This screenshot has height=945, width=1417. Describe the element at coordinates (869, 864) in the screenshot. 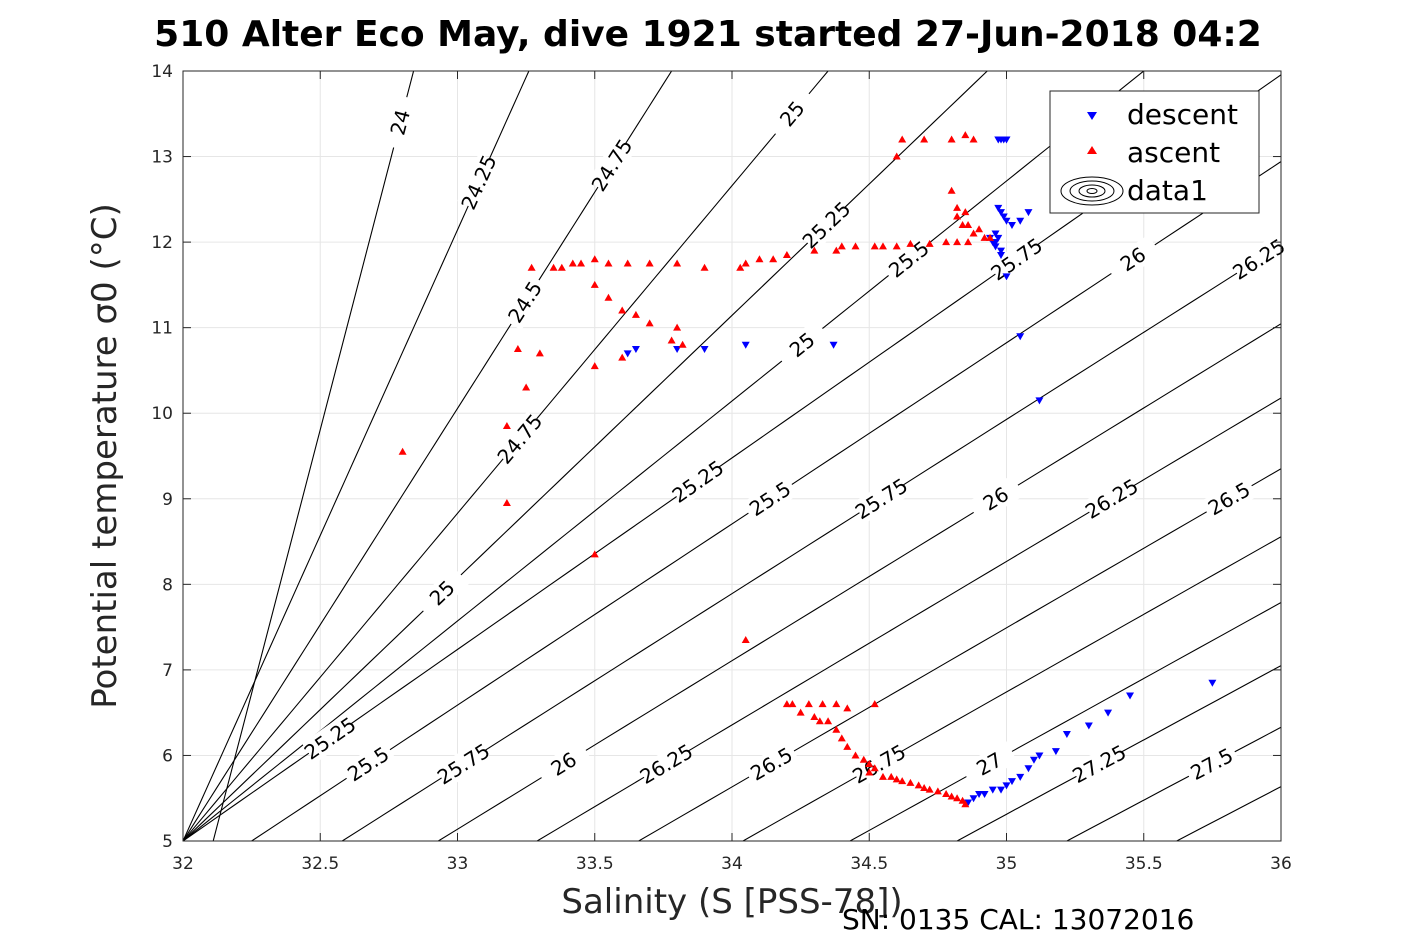

I see `x-tick-label: 34.5` at that location.